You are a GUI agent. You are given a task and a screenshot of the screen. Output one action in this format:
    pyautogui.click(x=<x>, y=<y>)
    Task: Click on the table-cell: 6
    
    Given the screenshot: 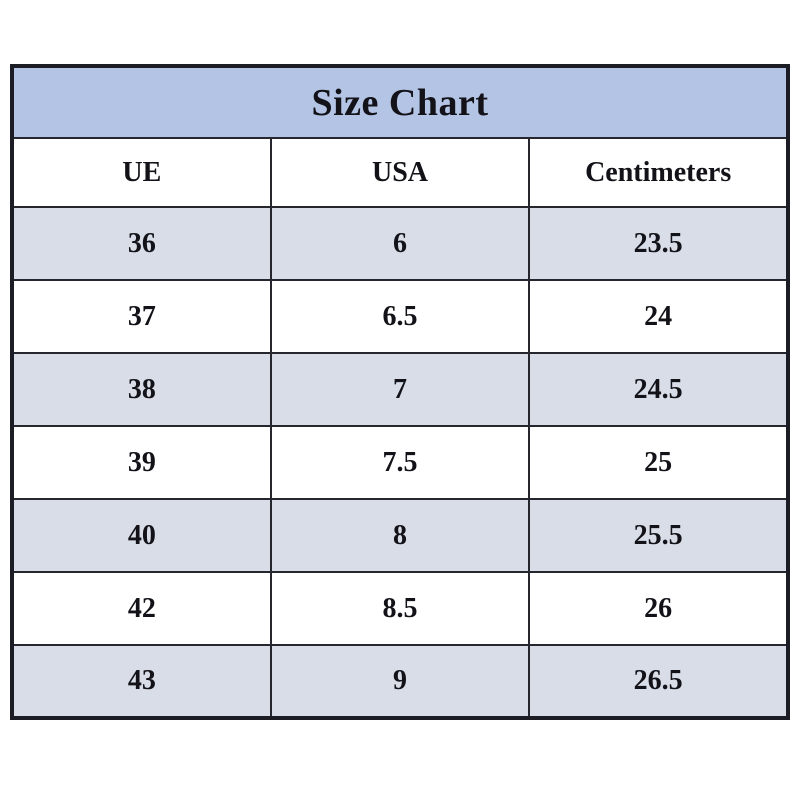 What is the action you would take?
    pyautogui.click(x=400, y=243)
    